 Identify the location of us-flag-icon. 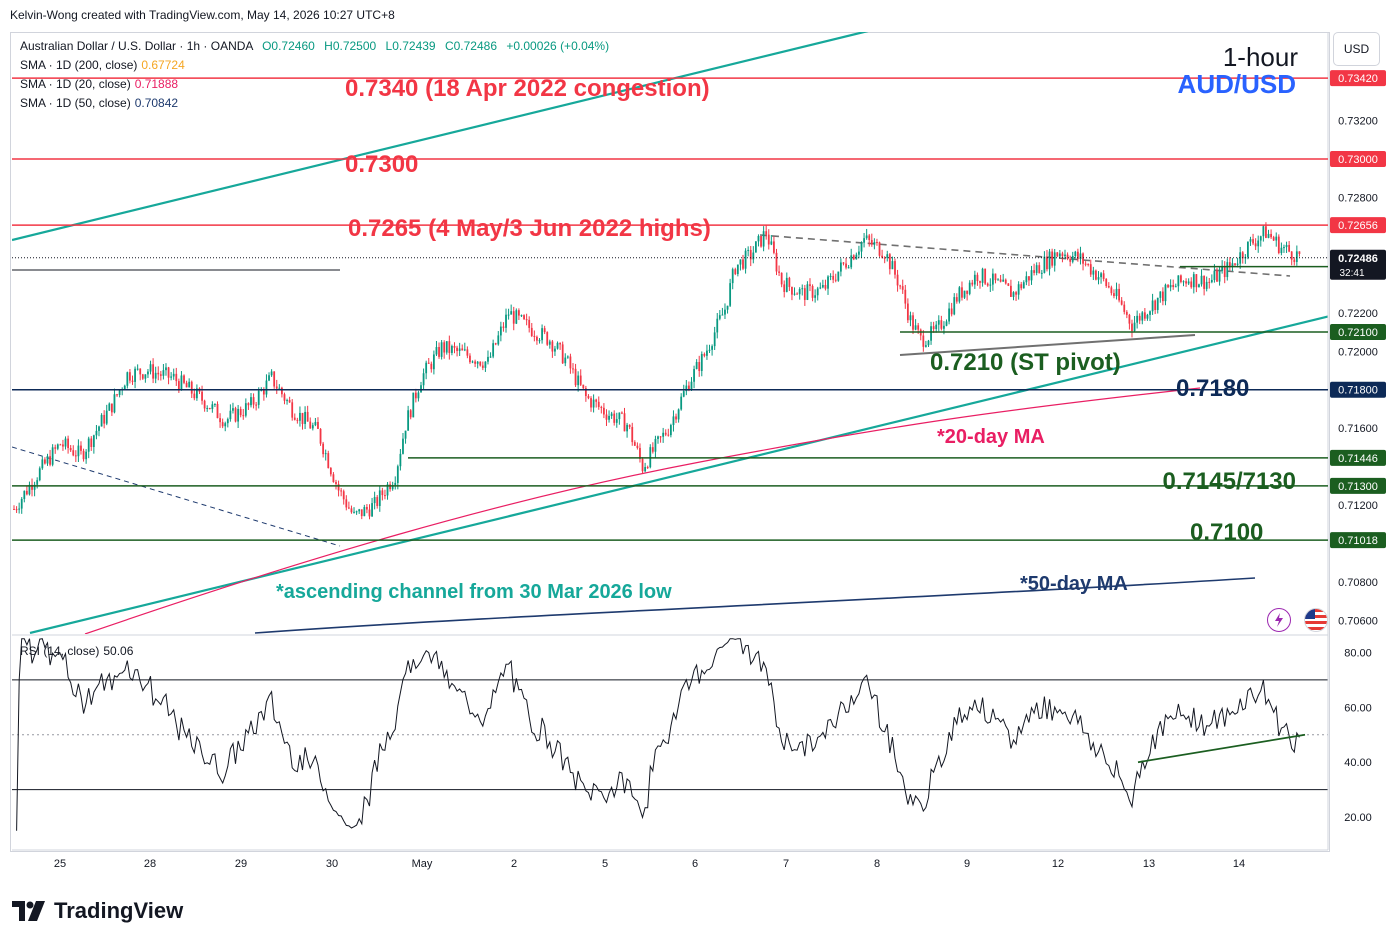
(1316, 620).